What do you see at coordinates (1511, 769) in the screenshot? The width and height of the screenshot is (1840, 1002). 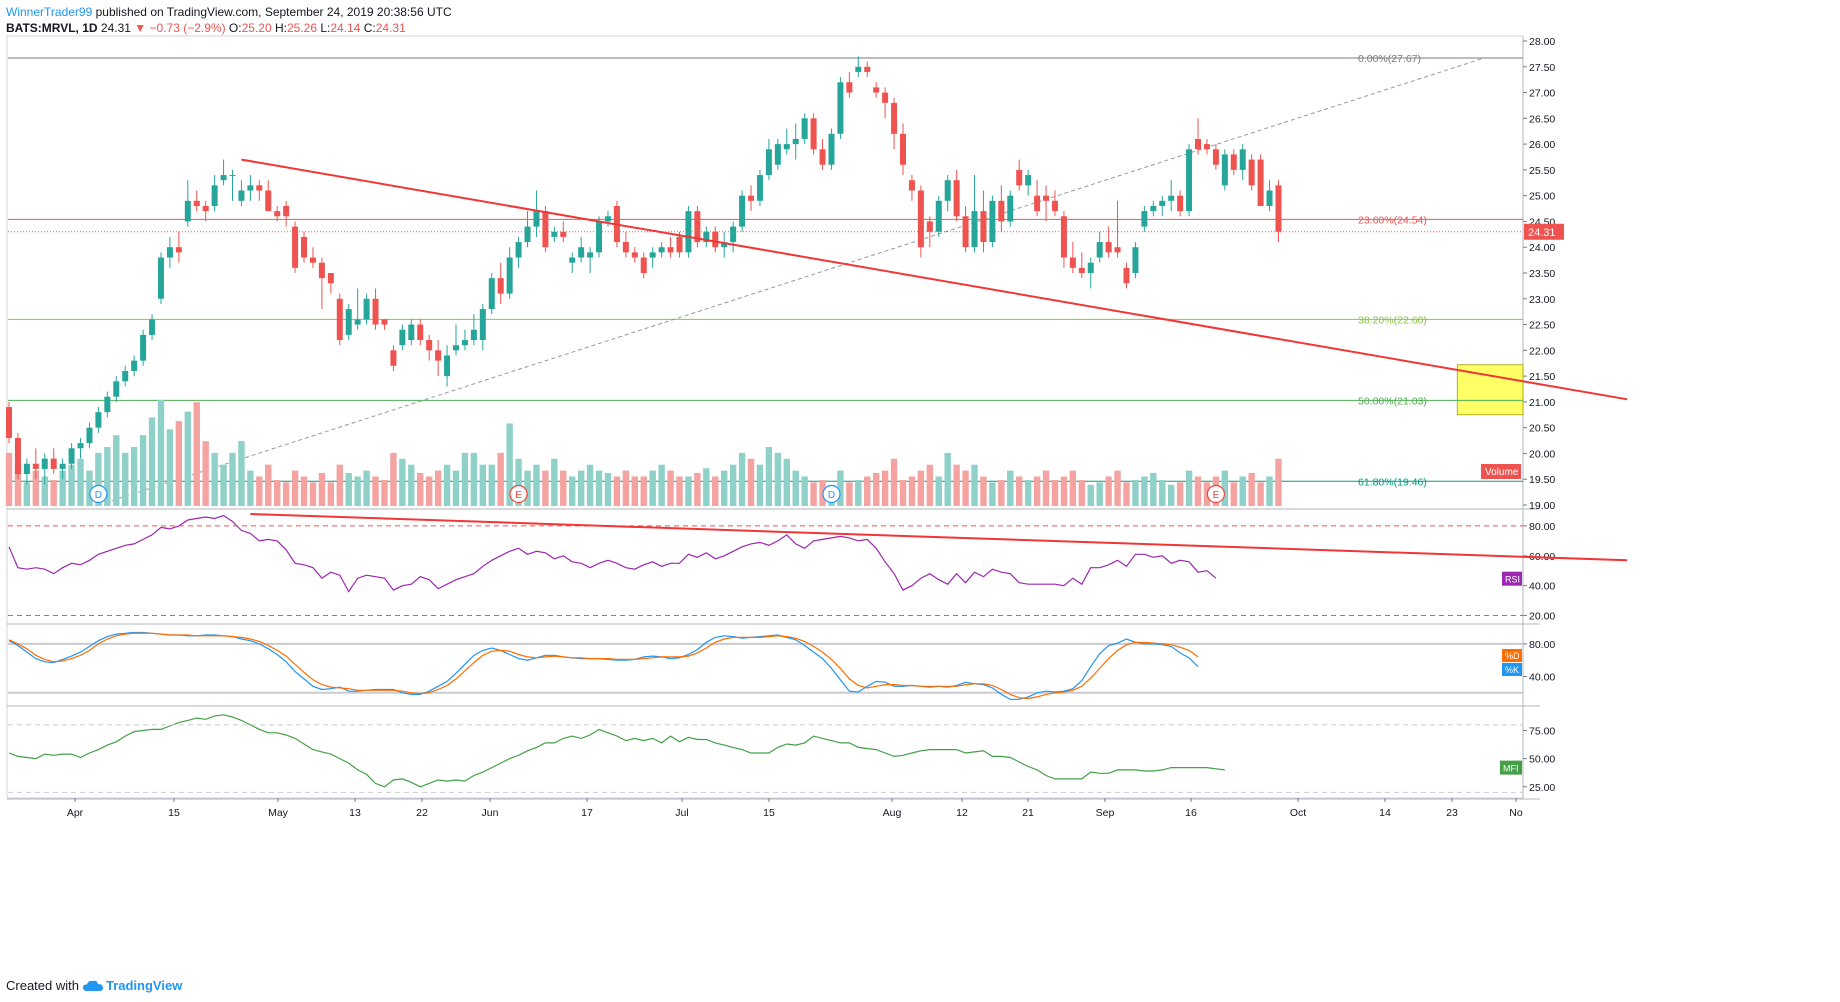 I see `mfi-tag-label: MFI` at bounding box center [1511, 769].